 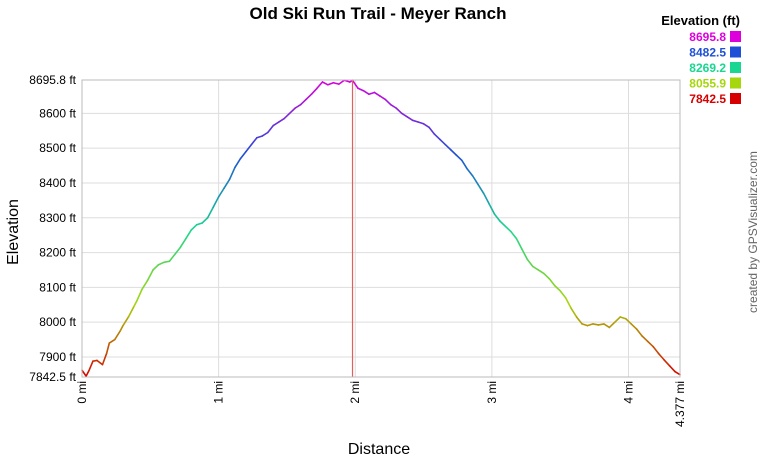 What do you see at coordinates (52, 377) in the screenshot?
I see `y-tick-label: 7842.5 ft` at bounding box center [52, 377].